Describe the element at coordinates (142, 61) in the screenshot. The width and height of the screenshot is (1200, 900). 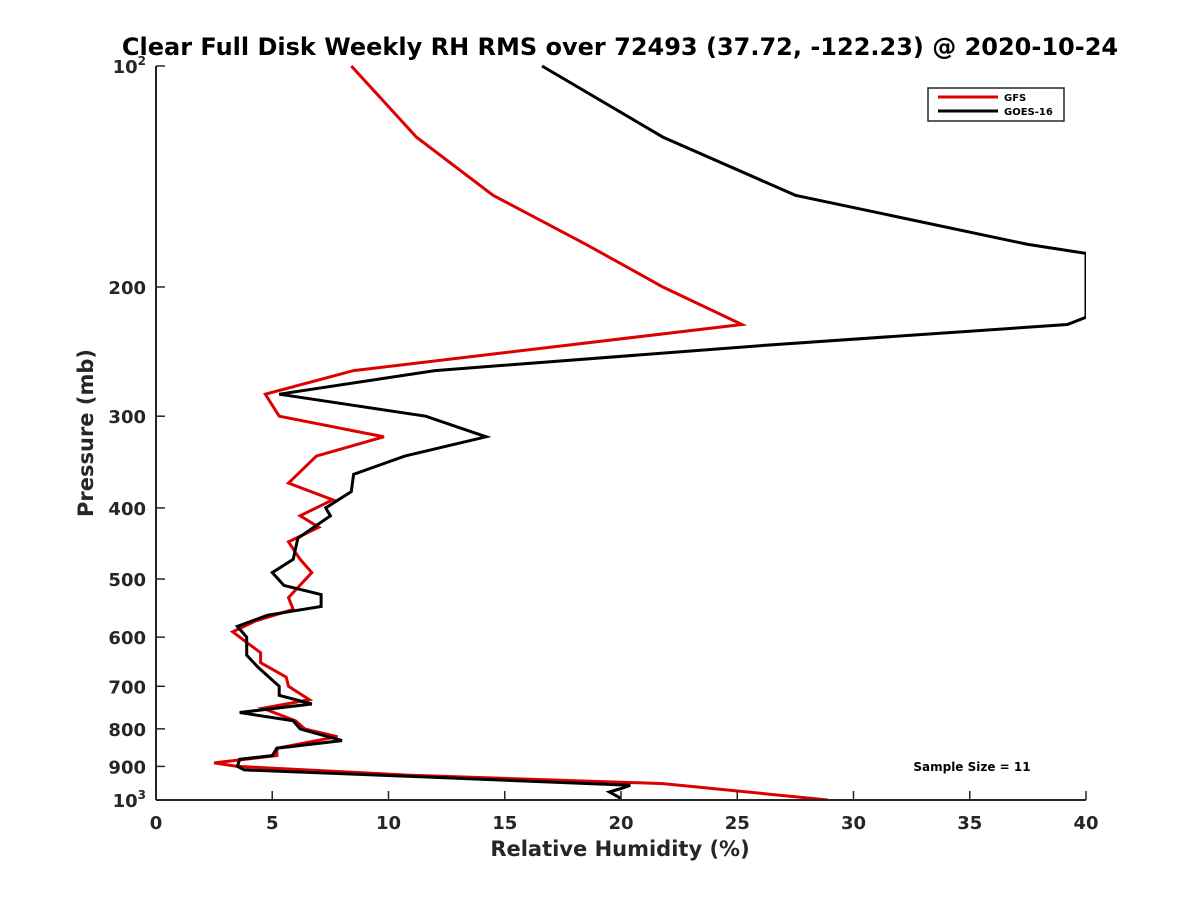
I see `y-tick-exponent: 2` at that location.